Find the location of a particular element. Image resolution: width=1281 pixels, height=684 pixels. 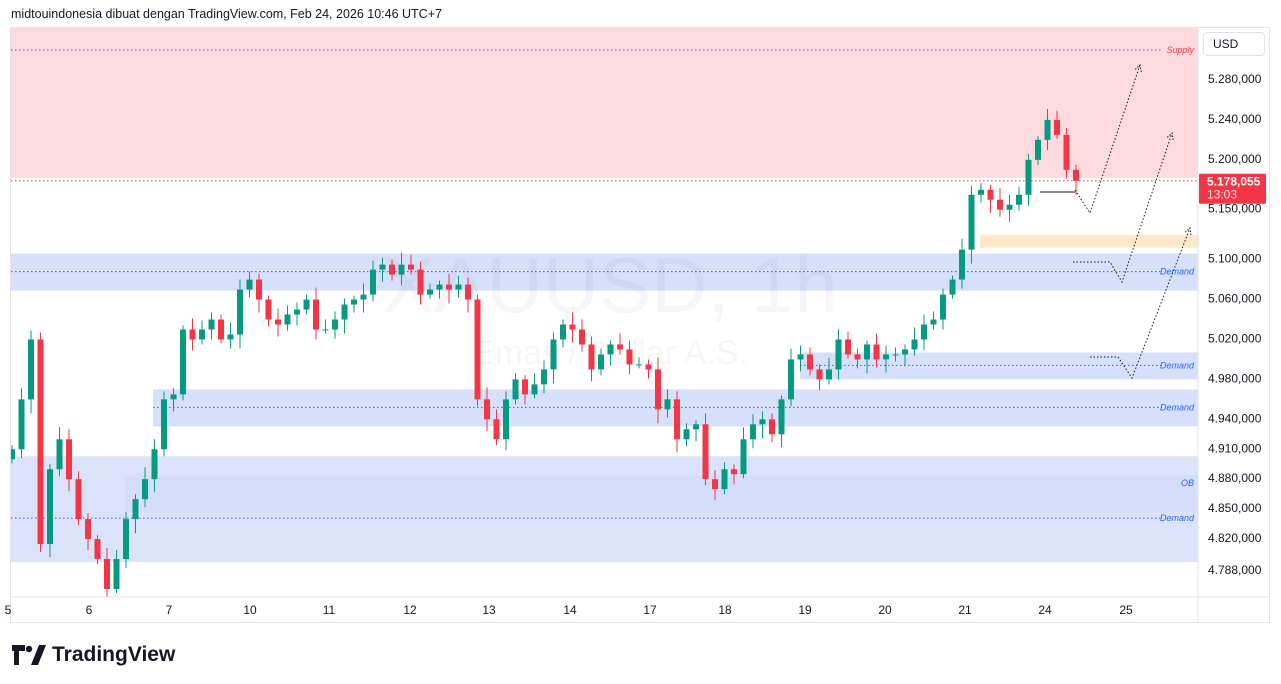

time-tick: 24 is located at coordinates (1045, 610).